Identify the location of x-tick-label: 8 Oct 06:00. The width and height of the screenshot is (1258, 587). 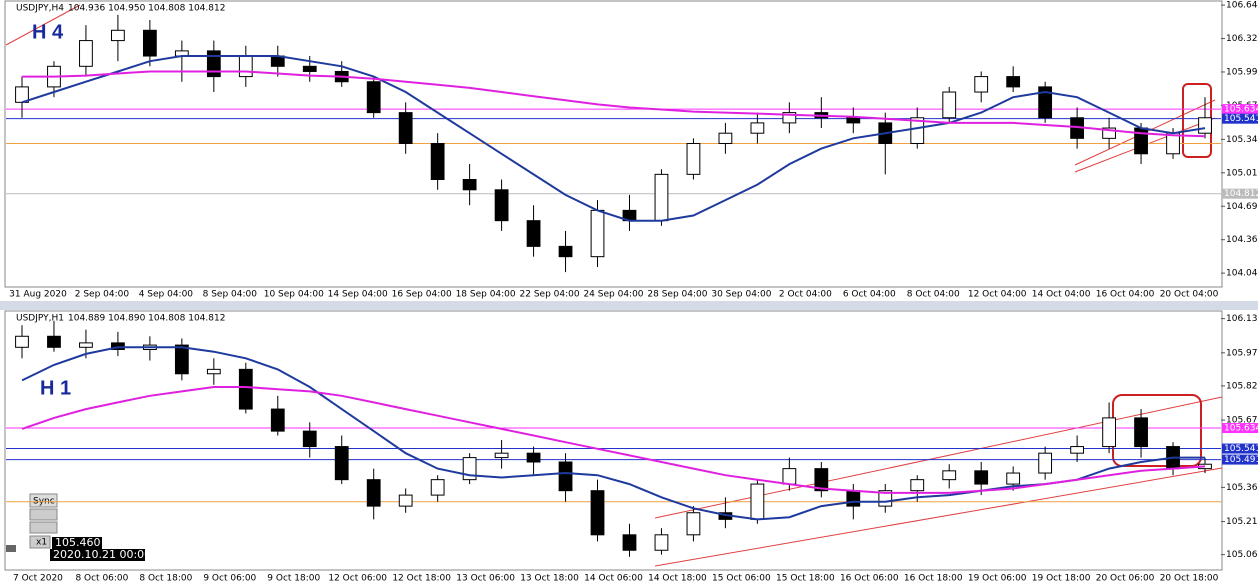
(101, 579).